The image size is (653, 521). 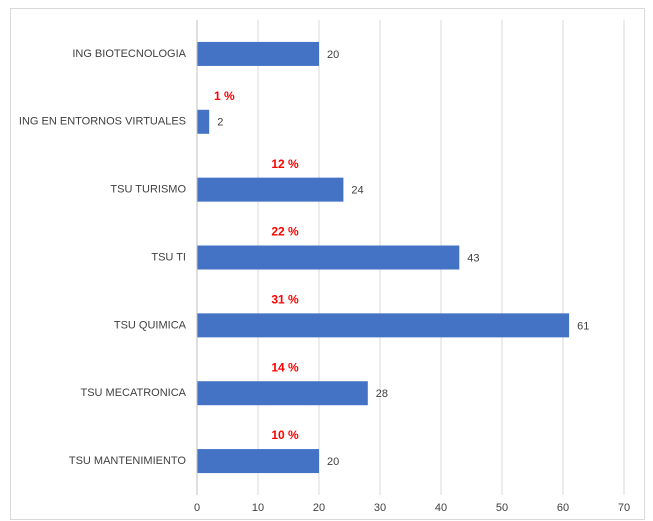 I want to click on y-tick-label: TSU TURISMO, so click(x=148, y=190).